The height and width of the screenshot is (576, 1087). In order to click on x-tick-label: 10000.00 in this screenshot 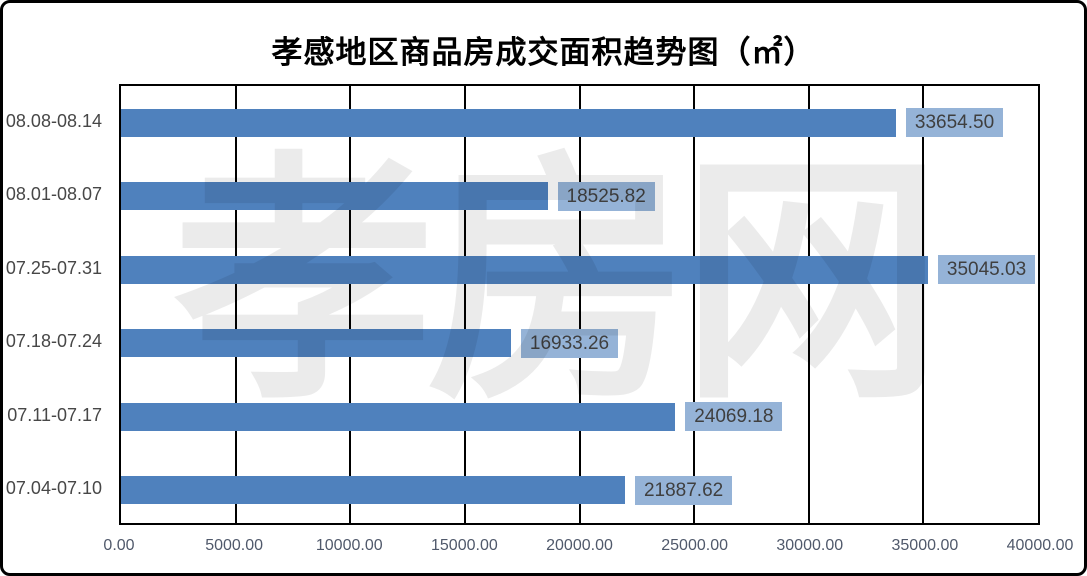, I will do `click(349, 545)`.